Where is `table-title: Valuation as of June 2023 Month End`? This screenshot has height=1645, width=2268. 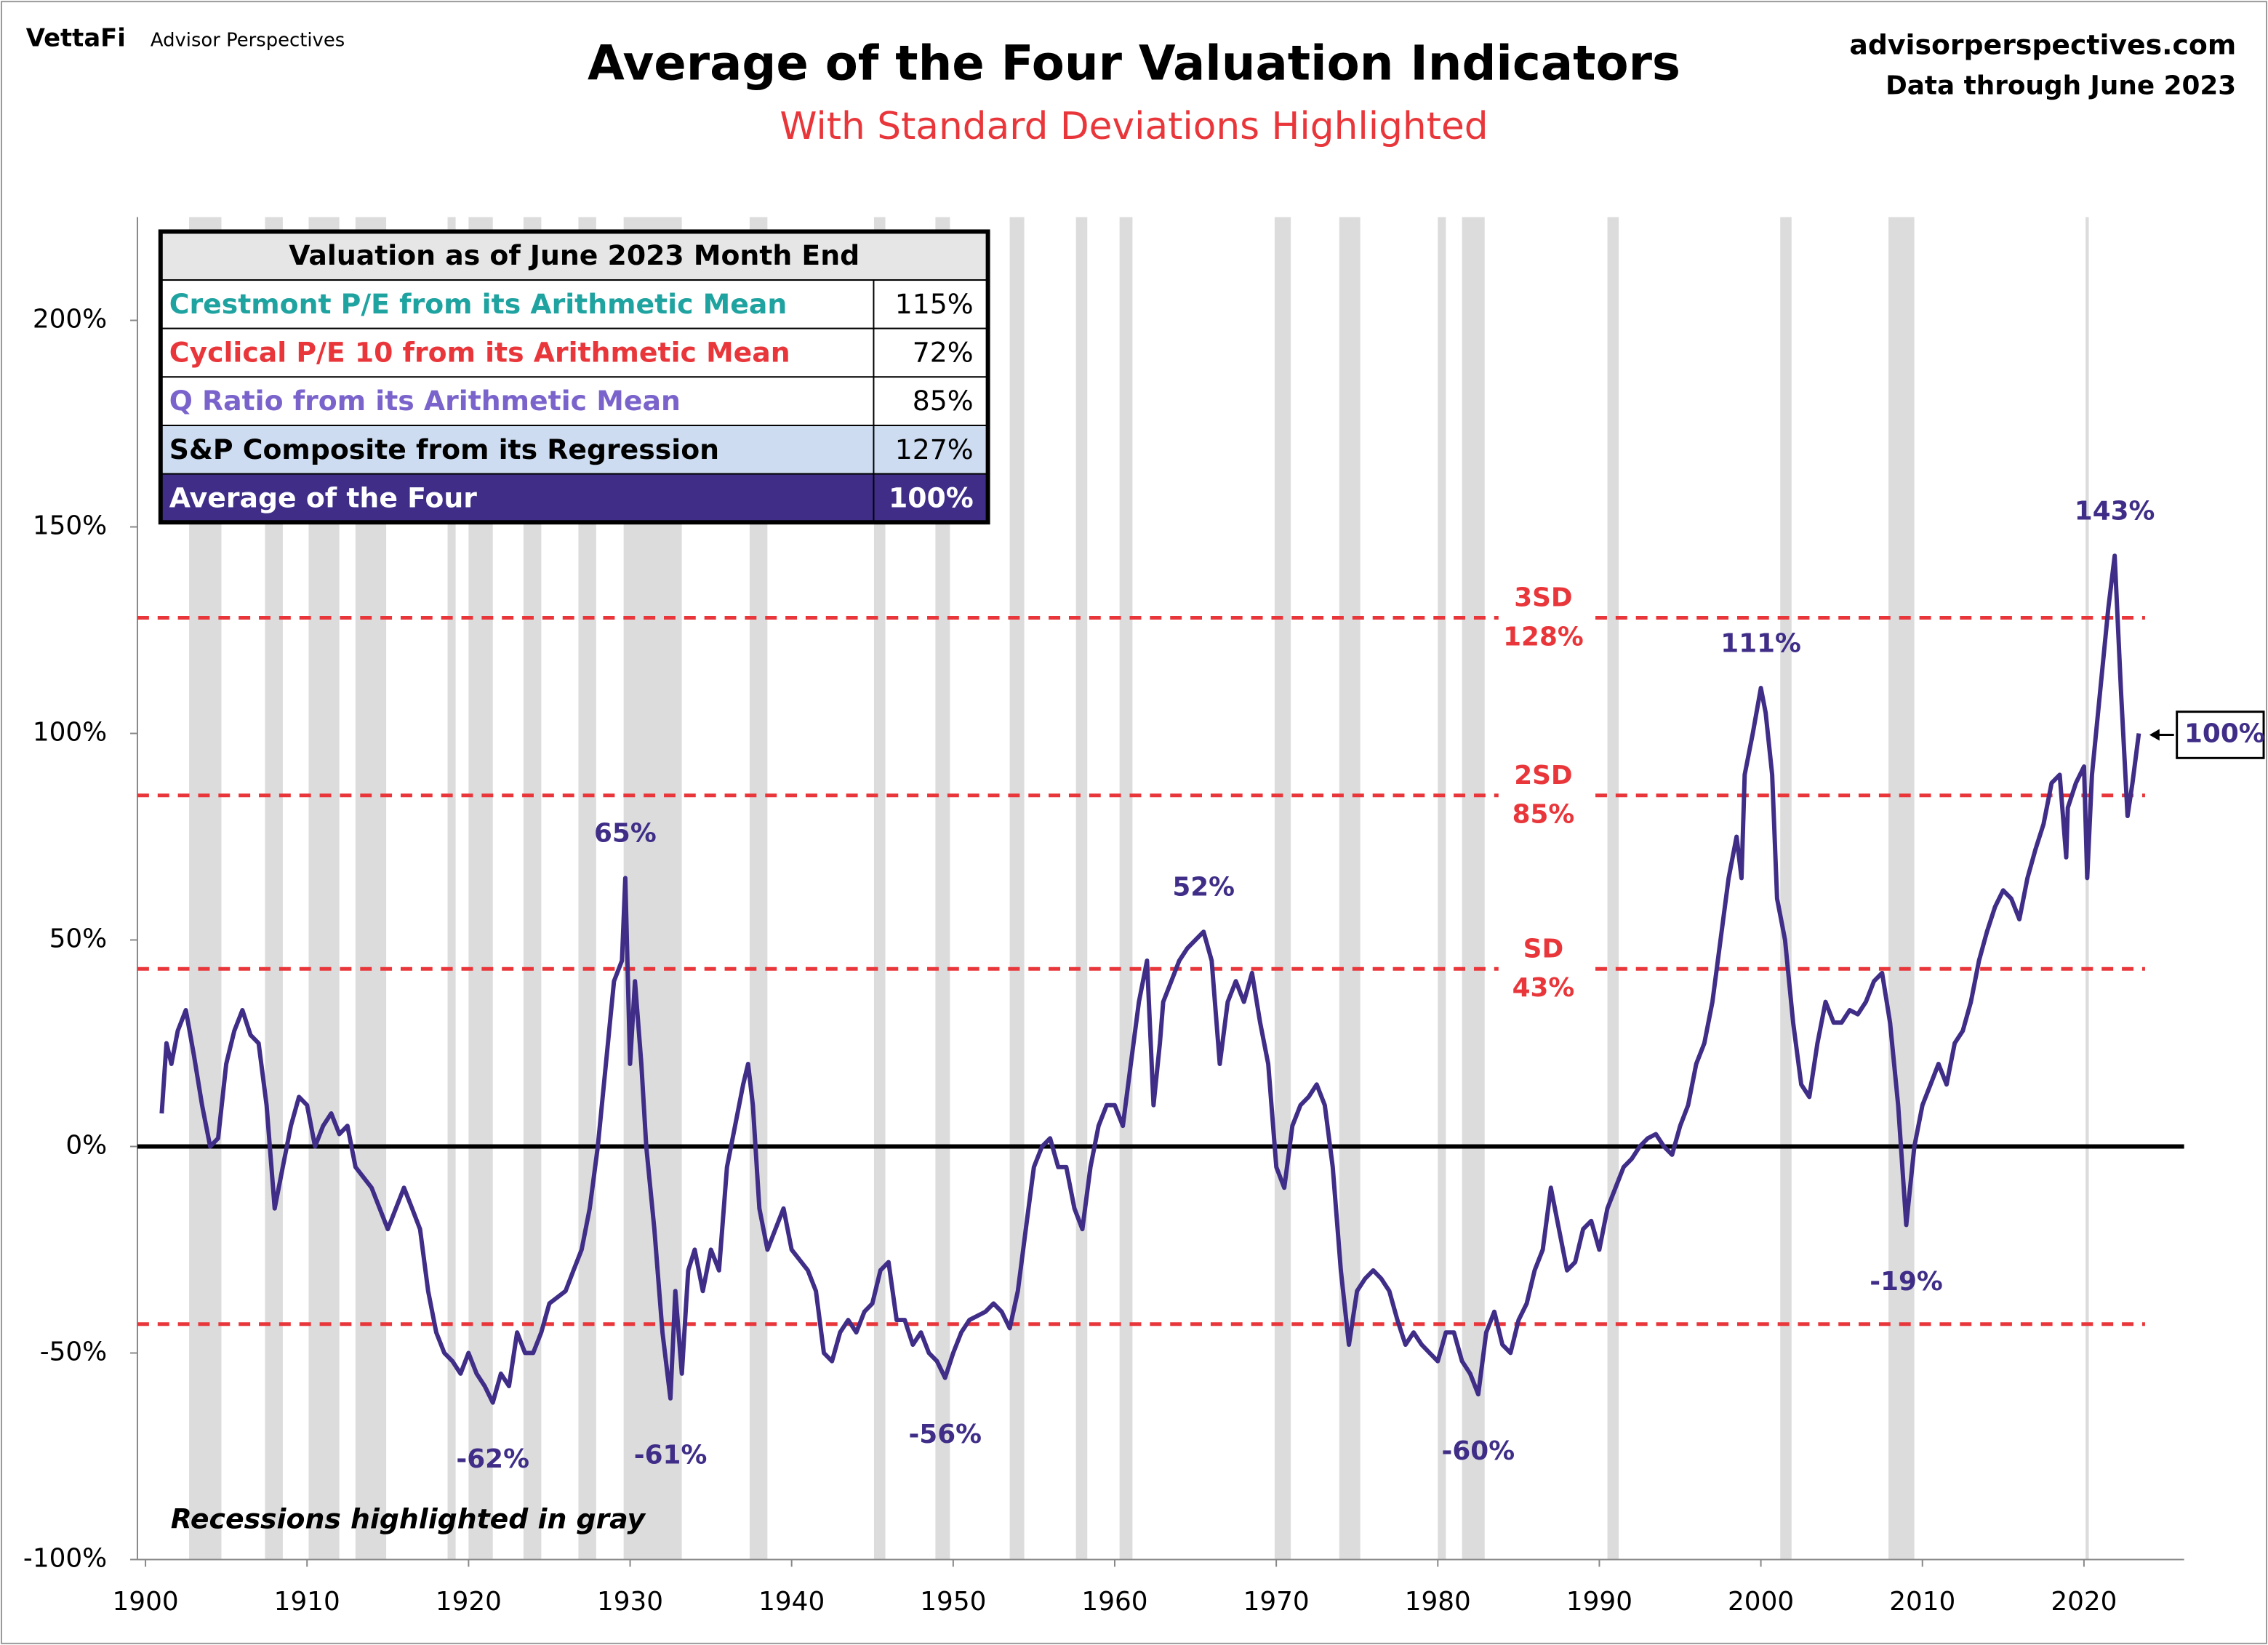 table-title: Valuation as of June 2023 Month End is located at coordinates (574, 255).